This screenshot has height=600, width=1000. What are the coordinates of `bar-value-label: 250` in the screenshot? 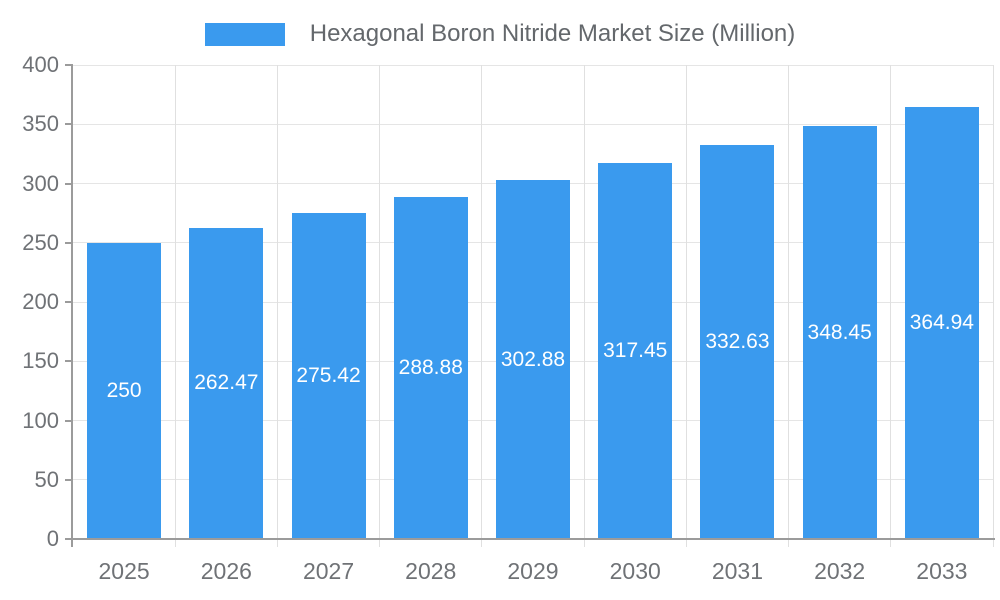 It's located at (124, 390).